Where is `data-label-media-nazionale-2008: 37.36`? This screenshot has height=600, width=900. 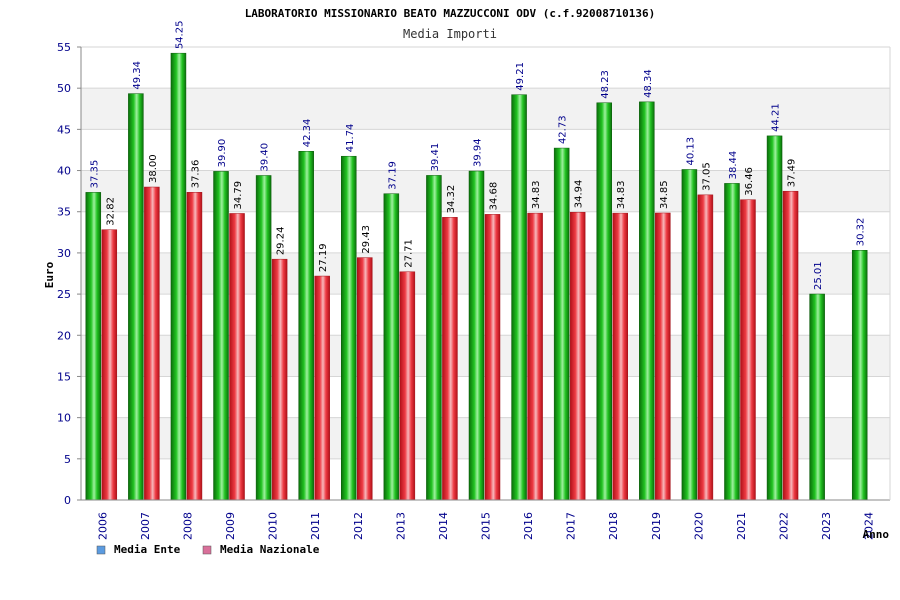
data-label-media-nazionale-2008: 37.36 is located at coordinates (195, 174).